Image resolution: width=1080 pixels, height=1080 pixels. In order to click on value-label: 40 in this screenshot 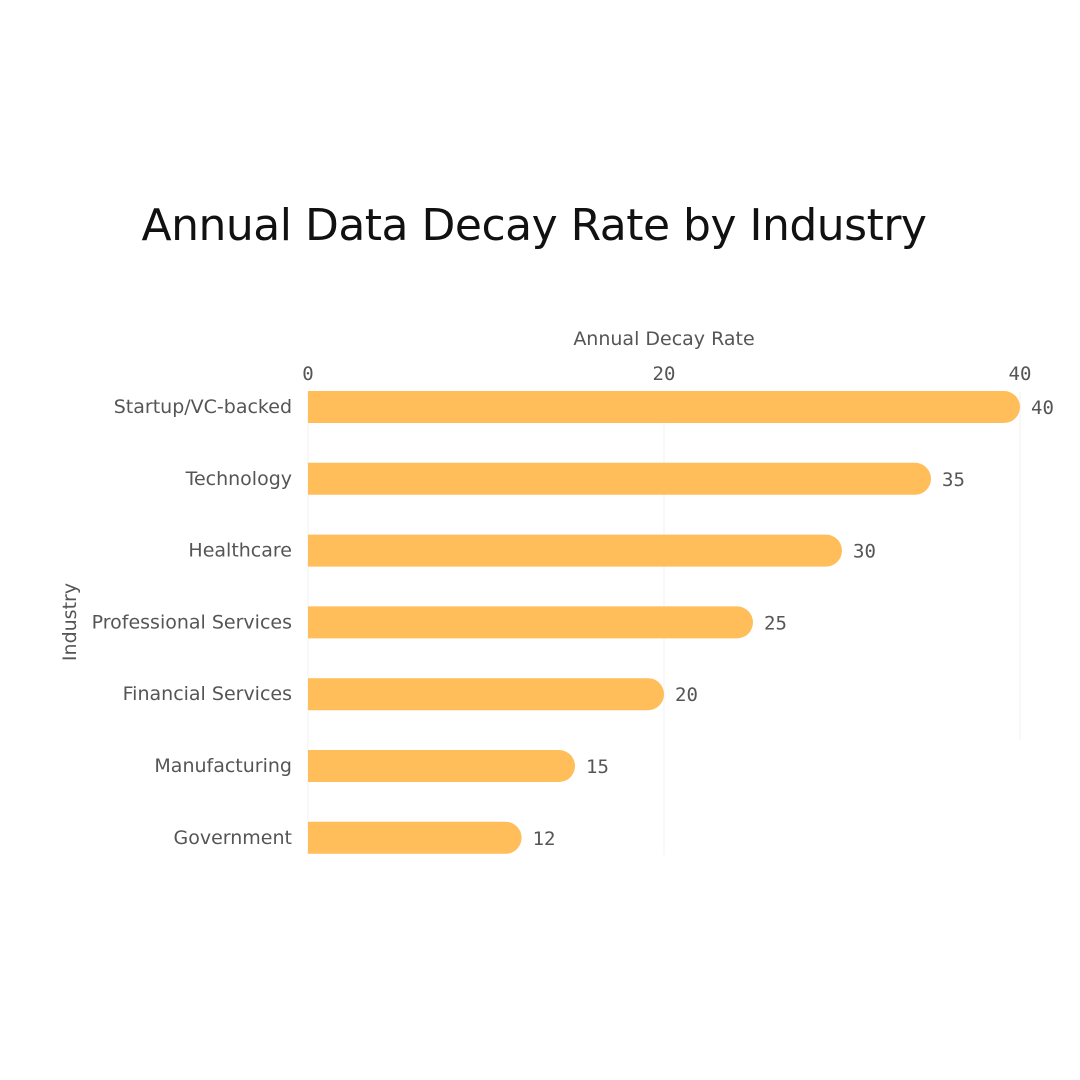, I will do `click(1042, 408)`.